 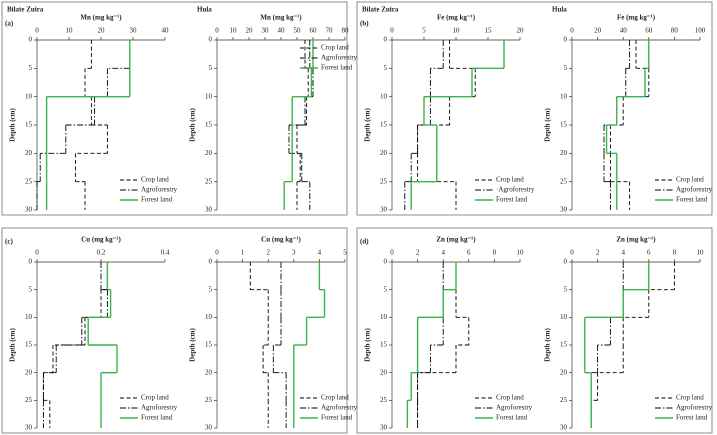 What do you see at coordinates (101, 253) in the screenshot?
I see `x-tick-label: 0.2` at bounding box center [101, 253].